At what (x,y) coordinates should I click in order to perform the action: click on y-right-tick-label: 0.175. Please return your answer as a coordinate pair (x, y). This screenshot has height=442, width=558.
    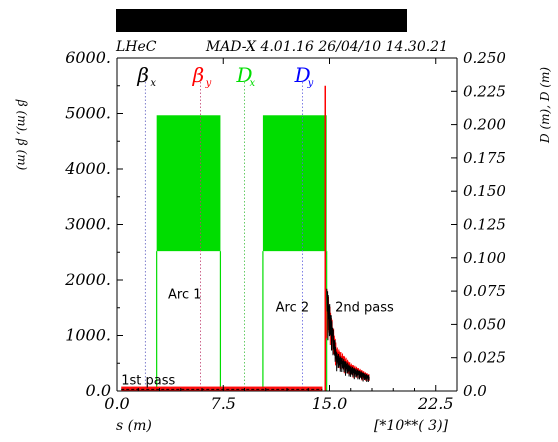
    Looking at the image, I should click on (484, 158).